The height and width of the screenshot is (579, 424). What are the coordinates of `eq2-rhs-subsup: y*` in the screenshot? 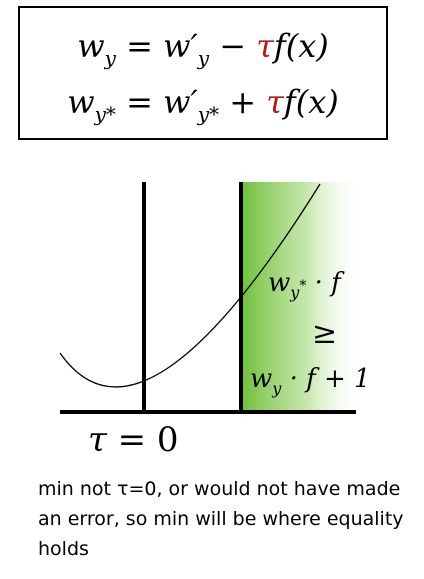 It's located at (208, 114).